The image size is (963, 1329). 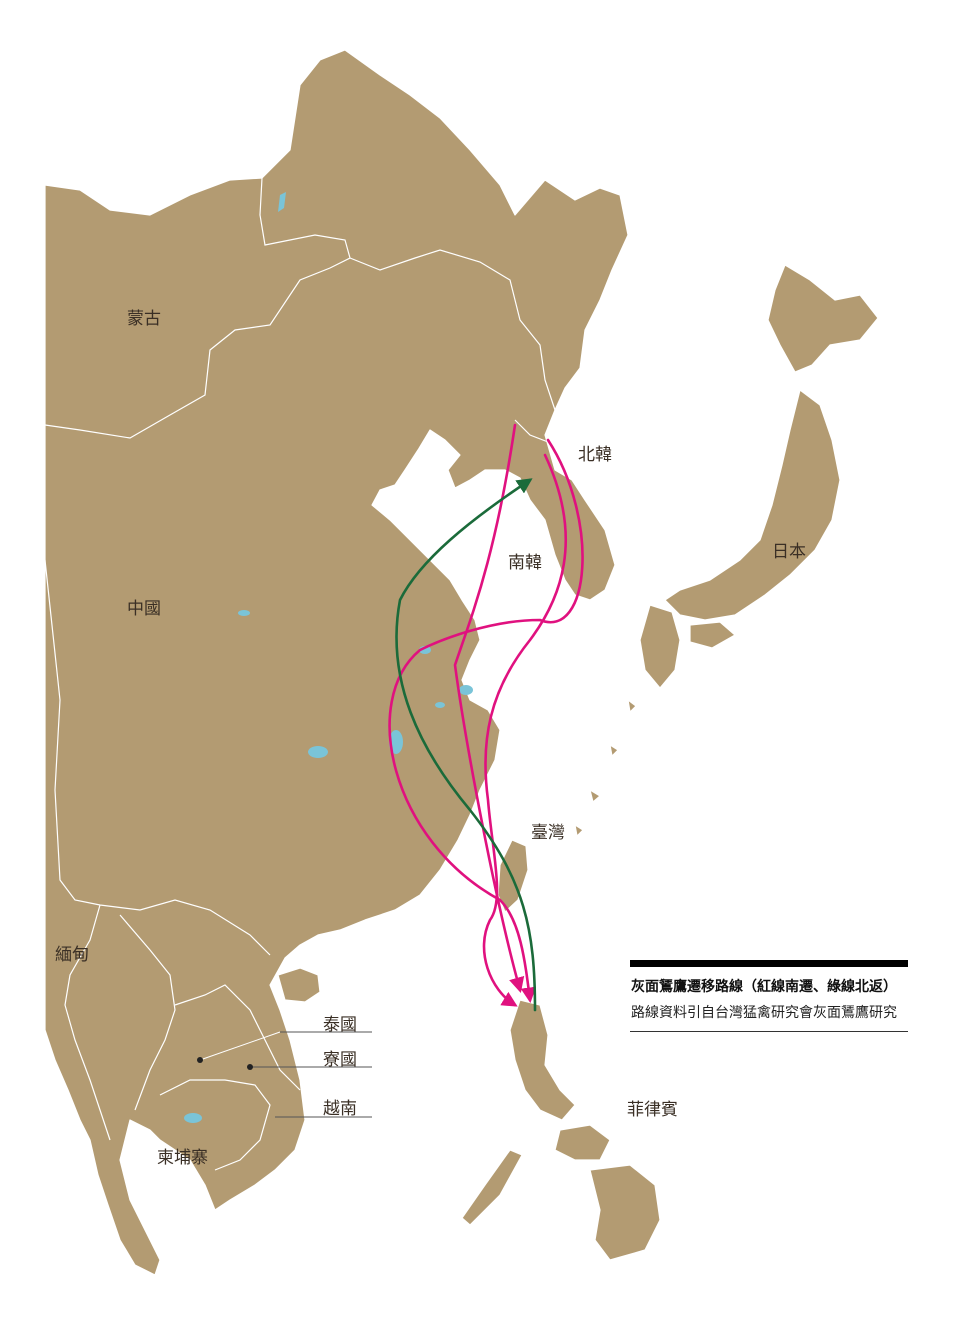 What do you see at coordinates (87, 1022) in the screenshot?
I see `myanmar-border` at bounding box center [87, 1022].